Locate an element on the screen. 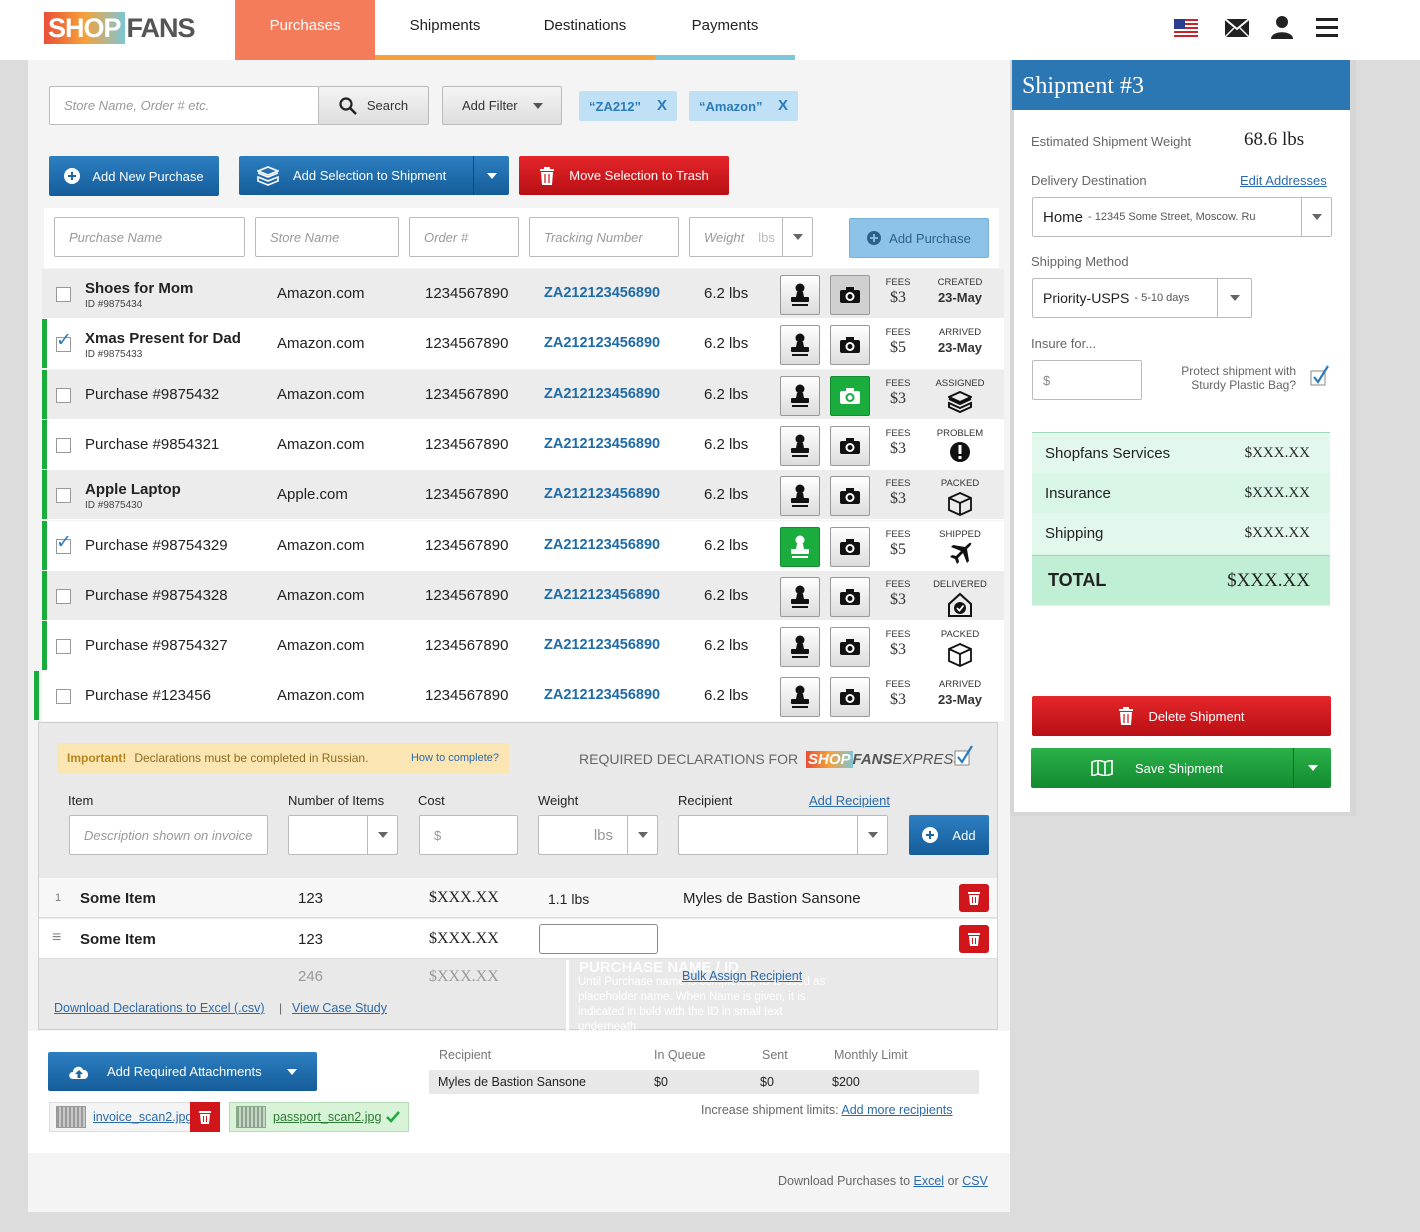  store-name-input: Store Name is located at coordinates (327, 237).